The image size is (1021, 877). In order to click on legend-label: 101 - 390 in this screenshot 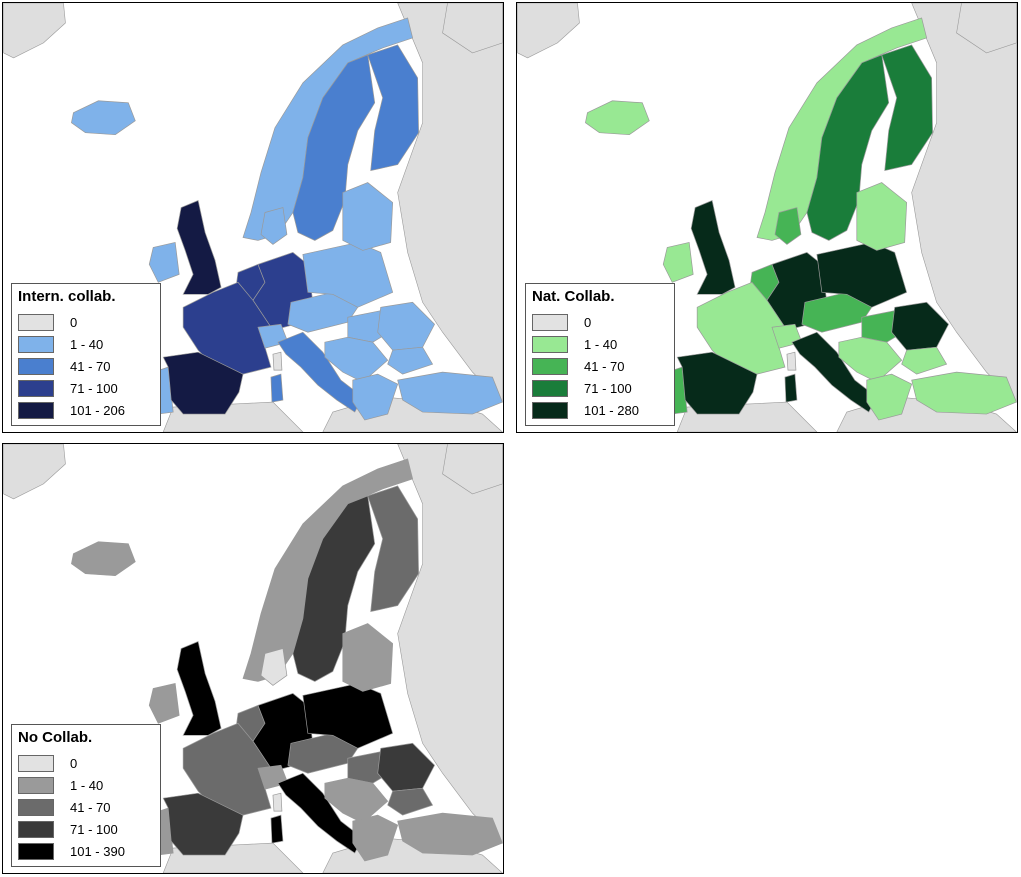, I will do `click(97, 851)`.